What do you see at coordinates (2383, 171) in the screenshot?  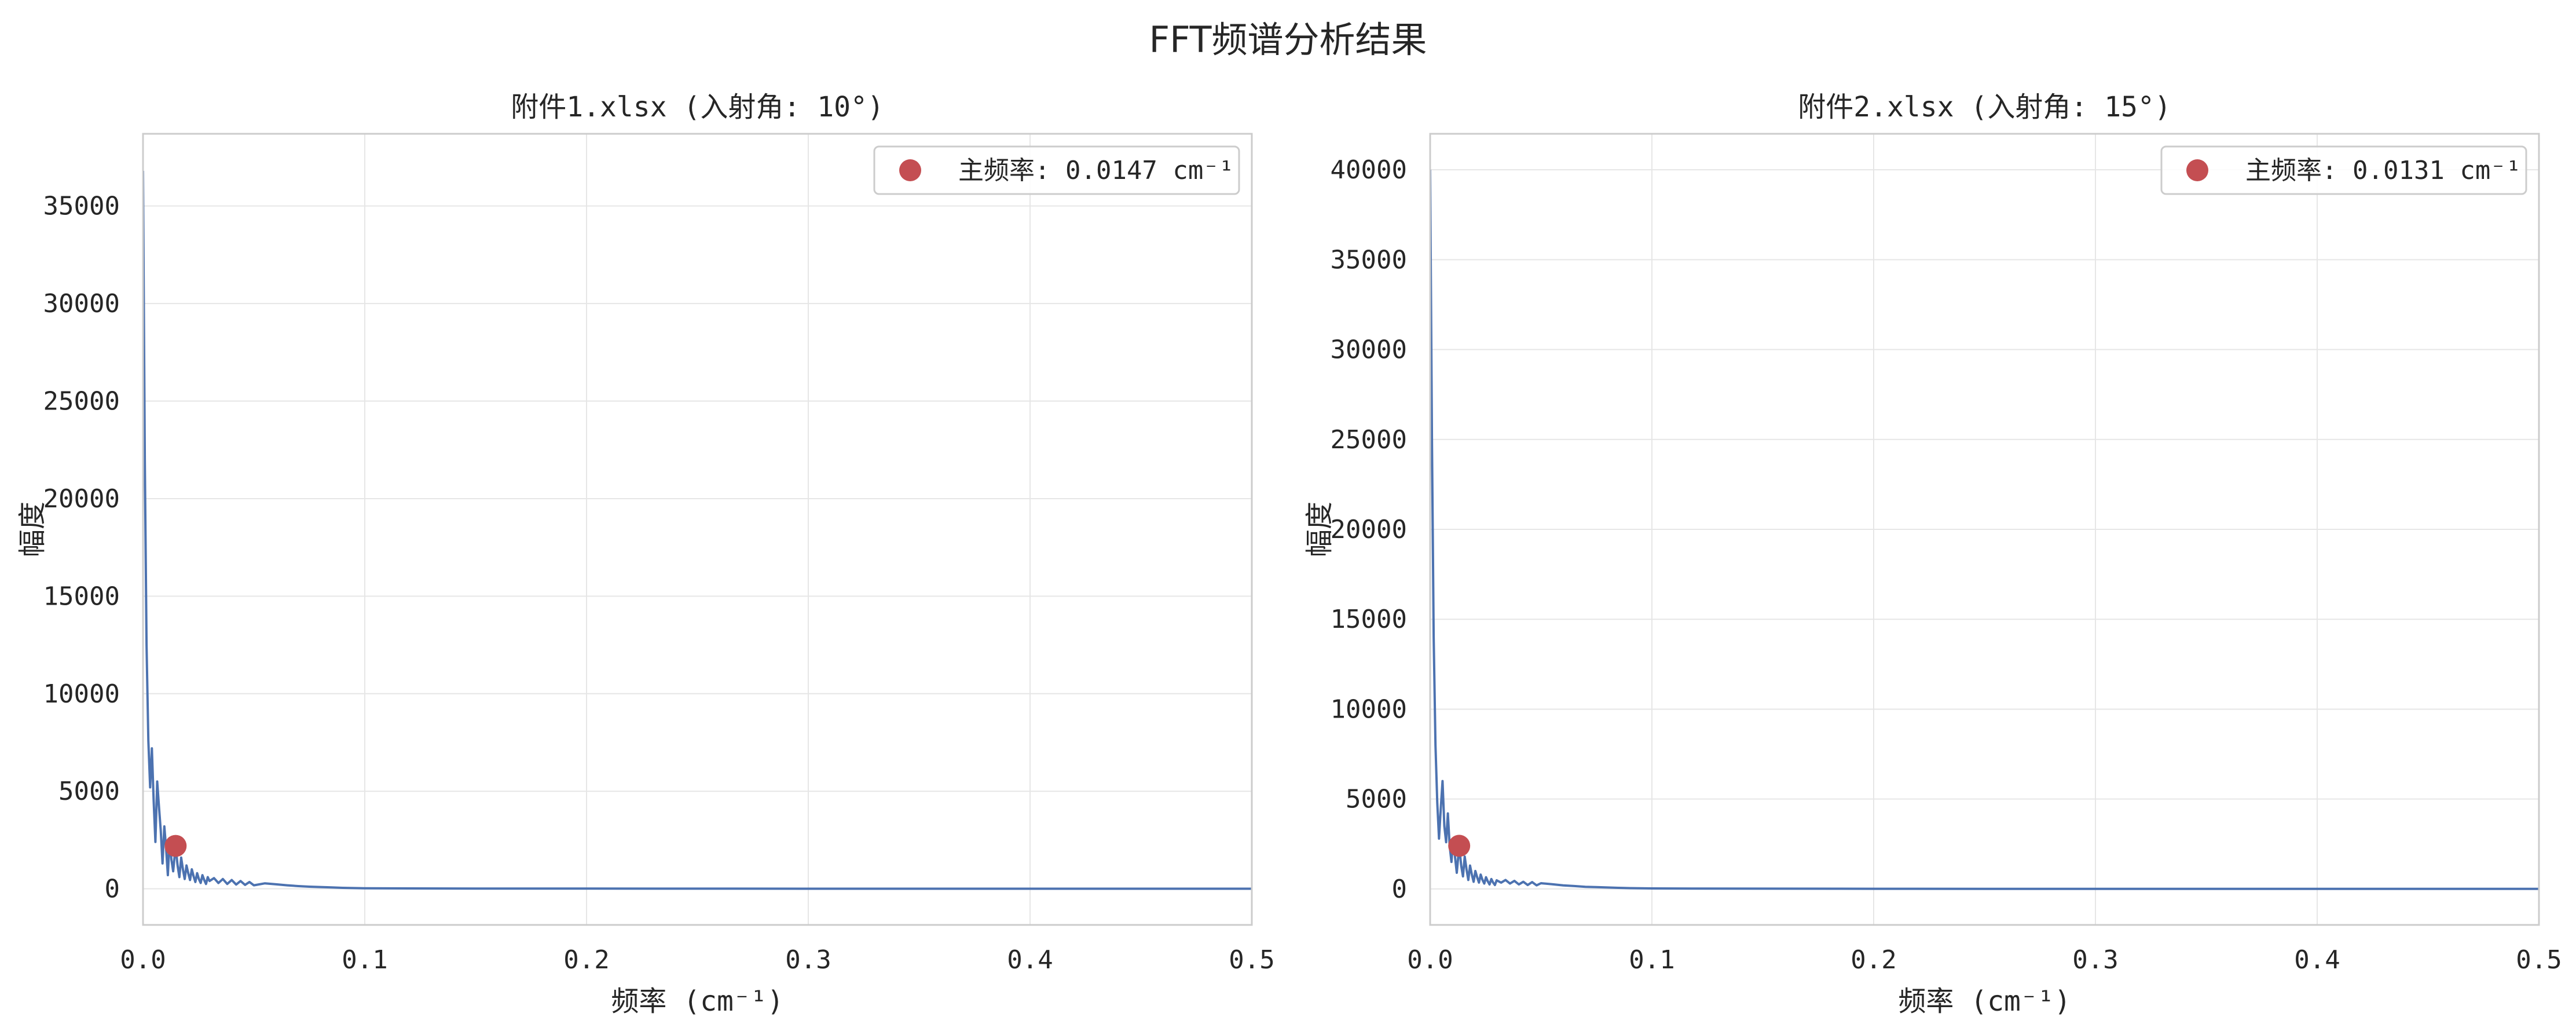 I see `legend-label: 主频率: 0.0131 cm⁻¹` at bounding box center [2383, 171].